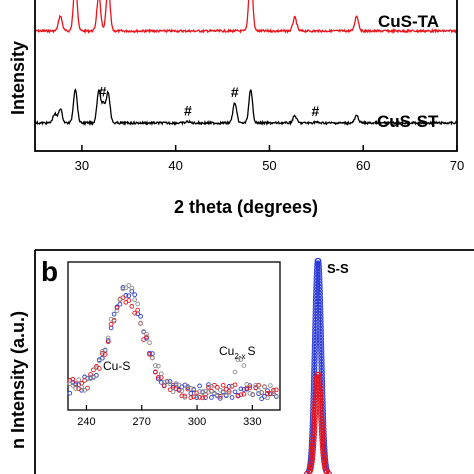  What do you see at coordinates (245, 17) in the screenshot?
I see `xrd-line-cus-ta` at bounding box center [245, 17].